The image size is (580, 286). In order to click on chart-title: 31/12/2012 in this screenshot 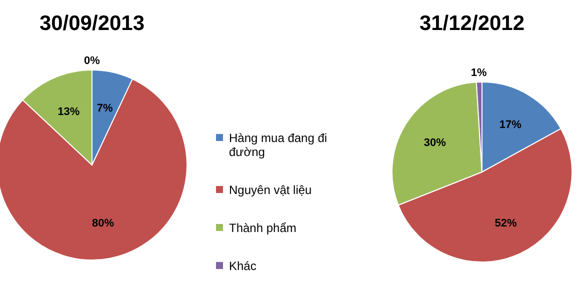, I will do `click(472, 23)`.